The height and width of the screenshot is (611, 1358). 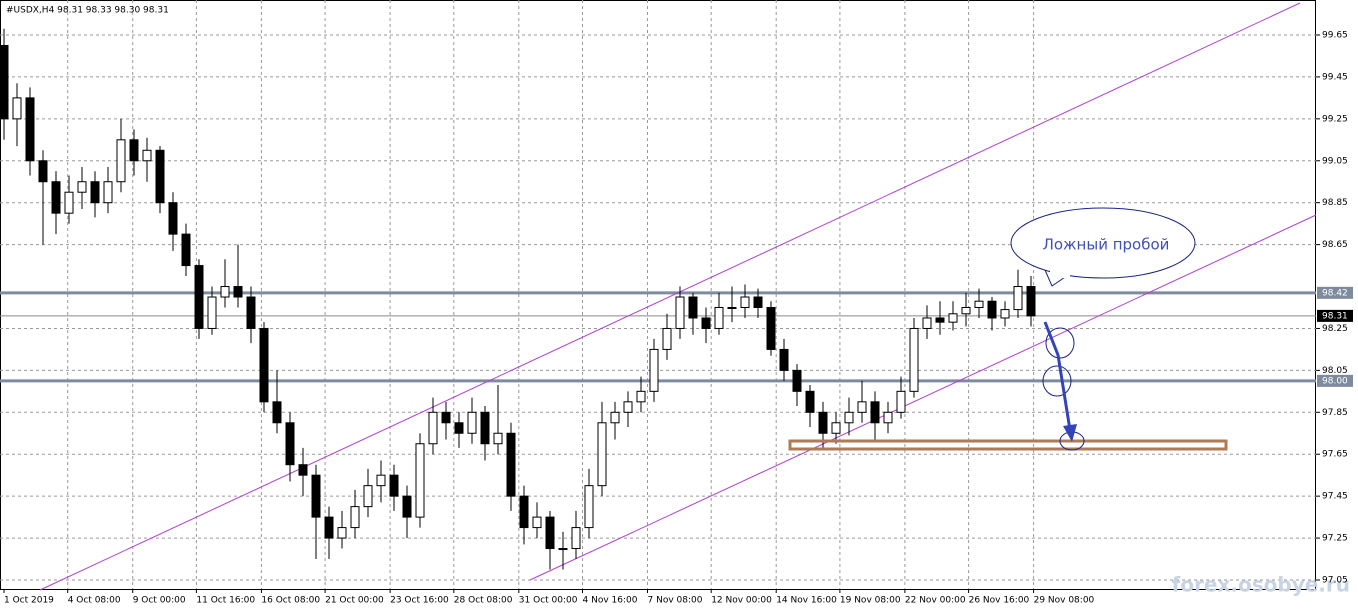 What do you see at coordinates (870, 601) in the screenshot?
I see `x-tick-label: 19 Nov 08:00` at bounding box center [870, 601].